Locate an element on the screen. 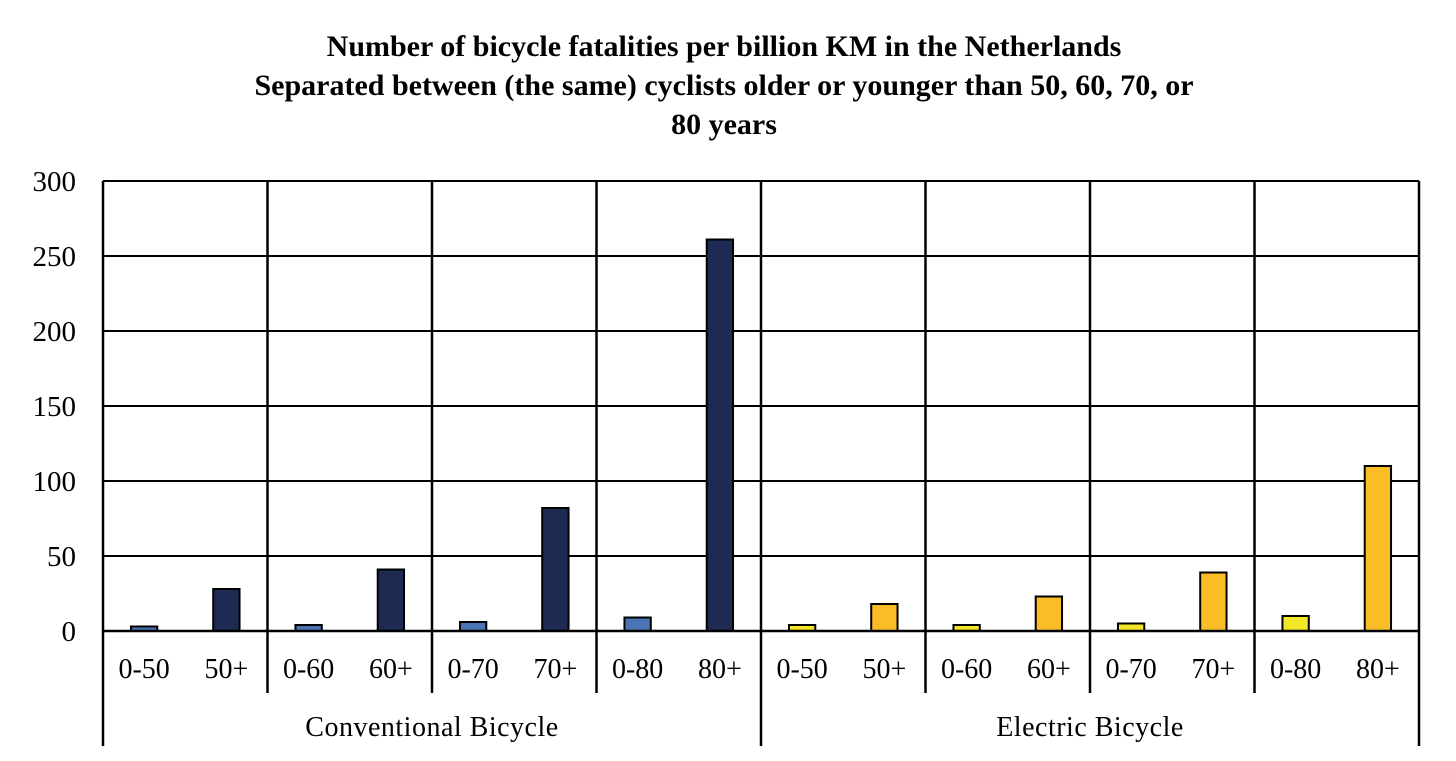 This screenshot has width=1456, height=761. category-label-conventional-0-70: 0-70 is located at coordinates (472, 669).